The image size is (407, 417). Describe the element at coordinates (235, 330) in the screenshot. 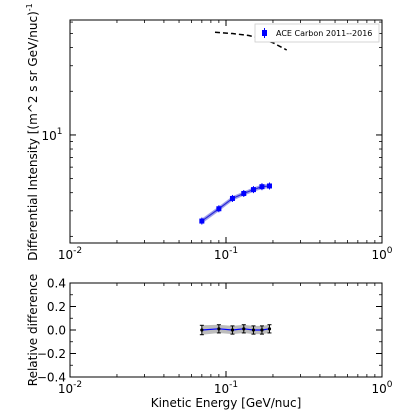

I see `residual-data-layer` at that location.